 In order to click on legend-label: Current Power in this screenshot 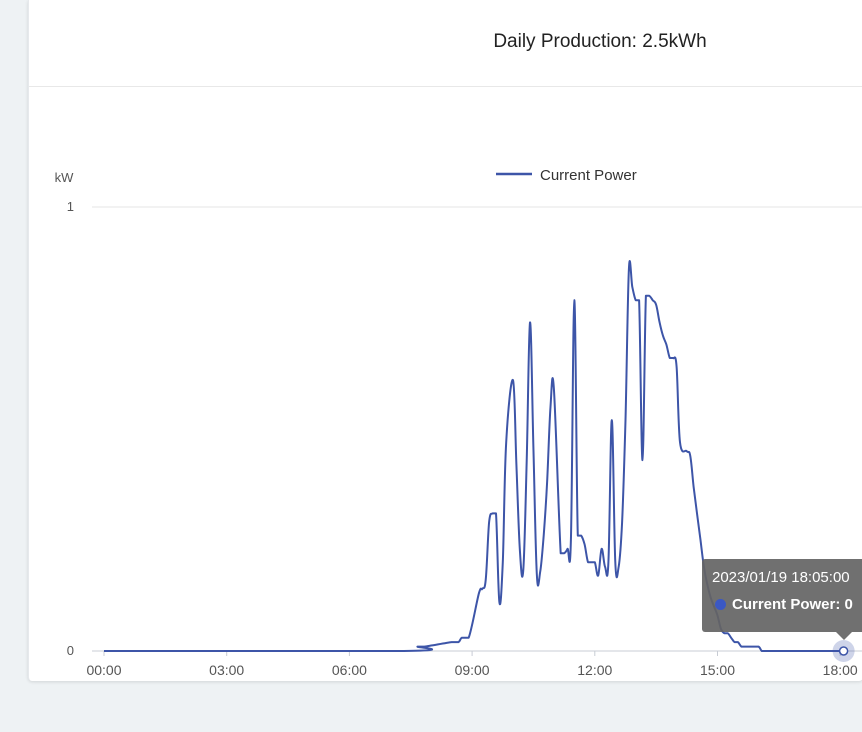, I will do `click(588, 175)`.